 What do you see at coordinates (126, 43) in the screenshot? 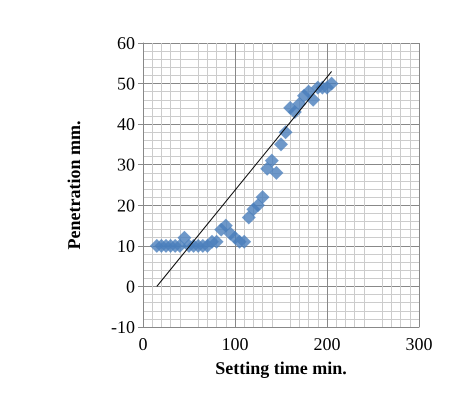
I see `y-tick-label: 60` at bounding box center [126, 43].